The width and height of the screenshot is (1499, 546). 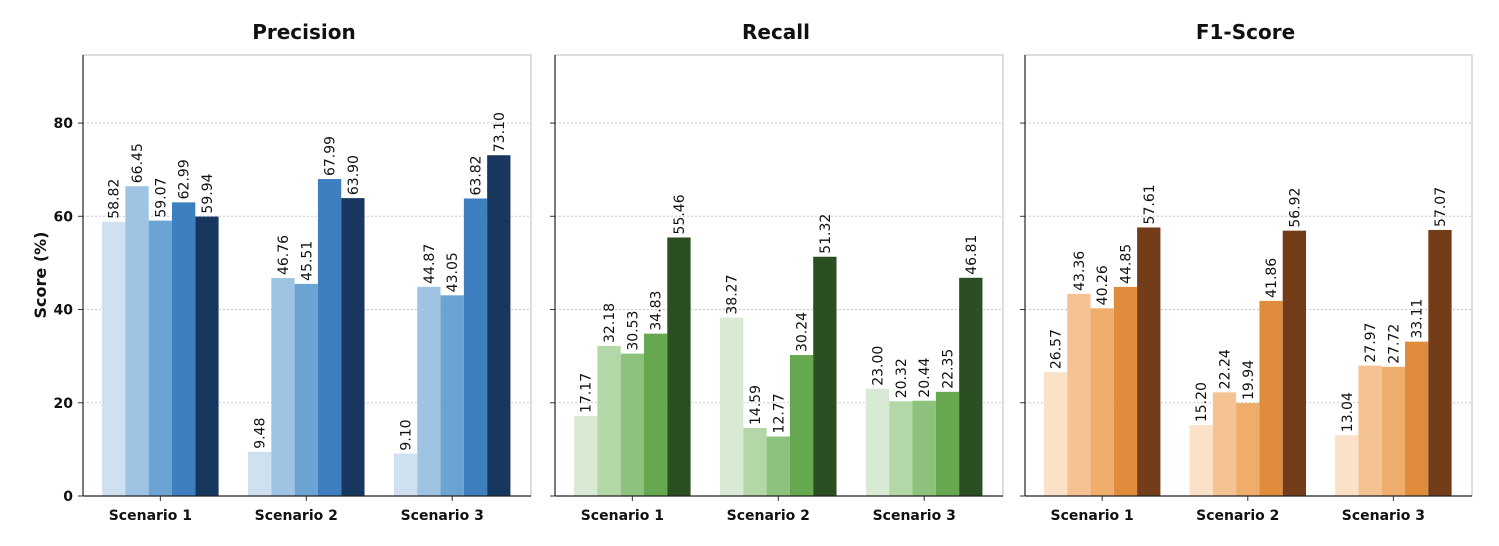 I want to click on value-label: 44.87, so click(x=430, y=264).